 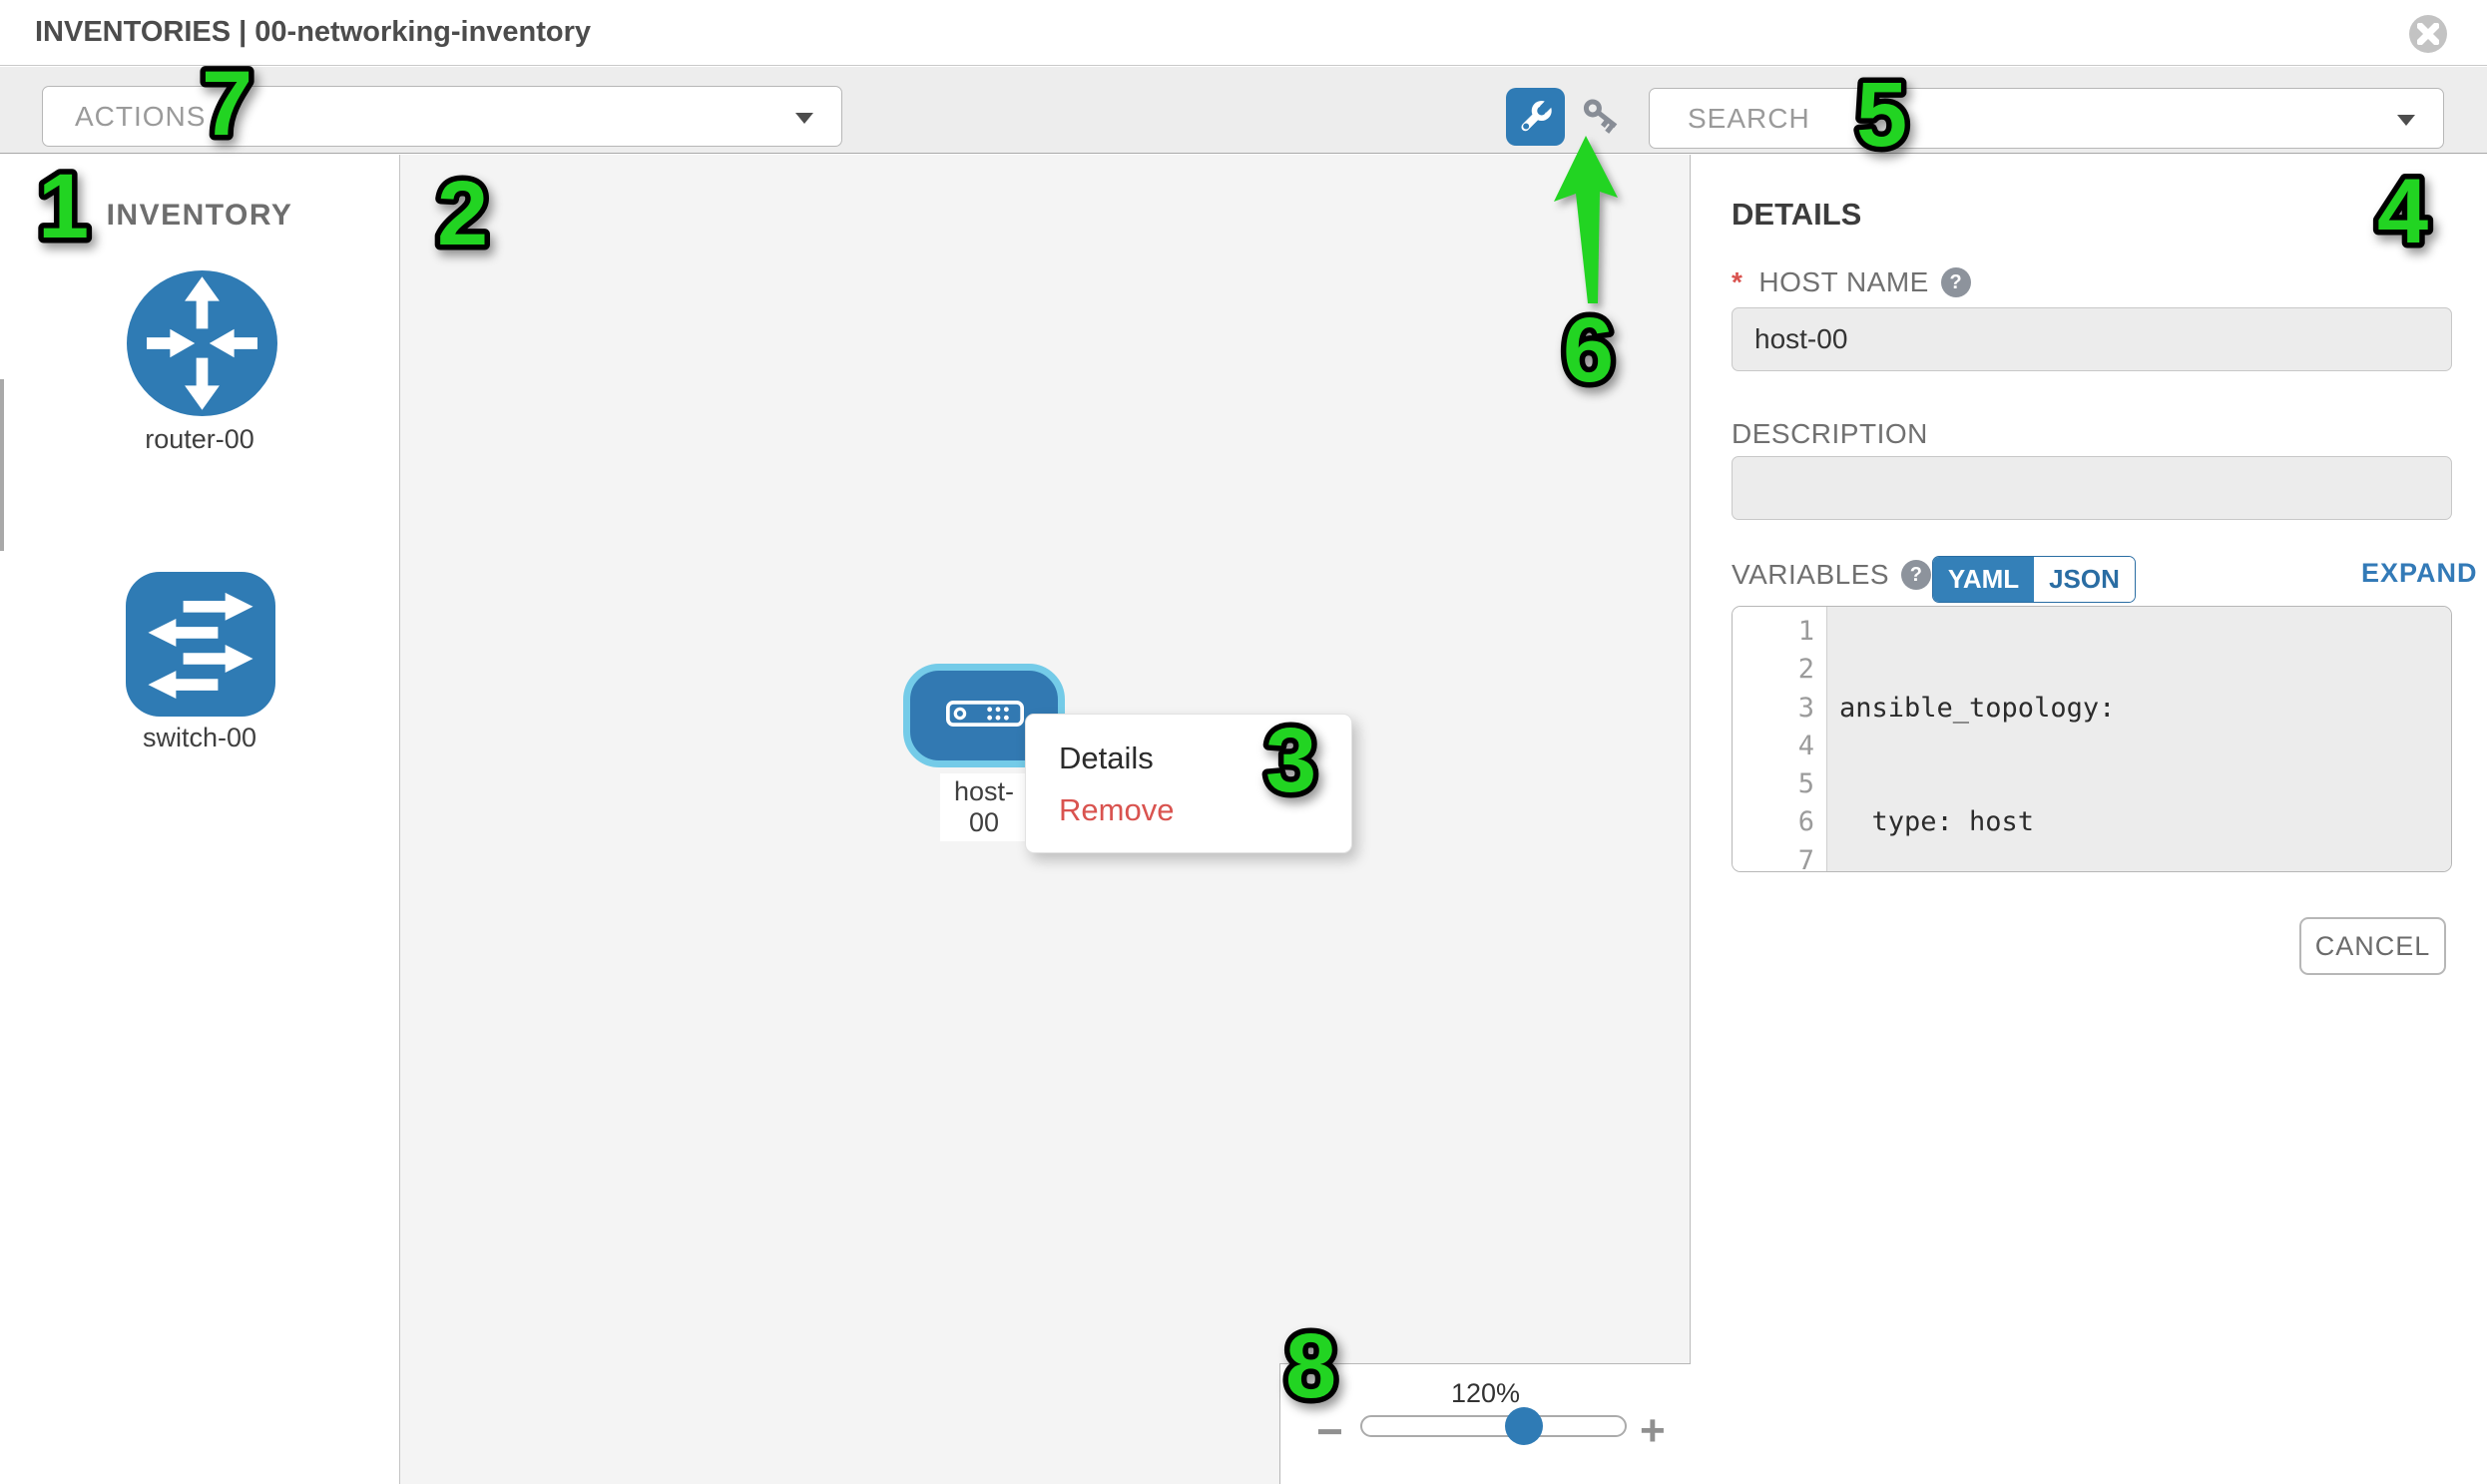 I want to click on sidebar-item-switch, so click(x=200, y=644).